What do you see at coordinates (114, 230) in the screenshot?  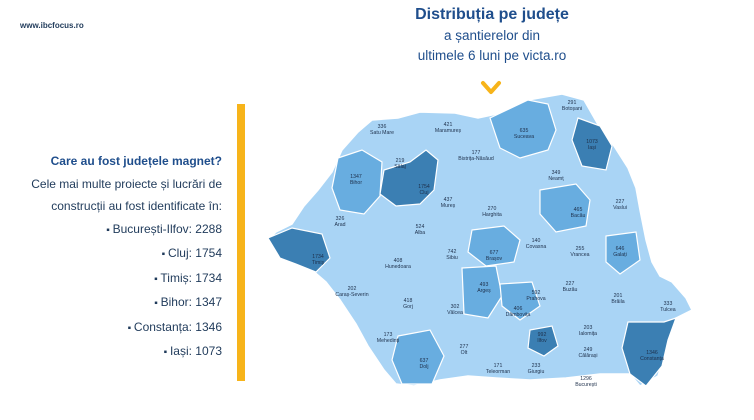 I see `list-item: București-Ilfov: 2288` at bounding box center [114, 230].